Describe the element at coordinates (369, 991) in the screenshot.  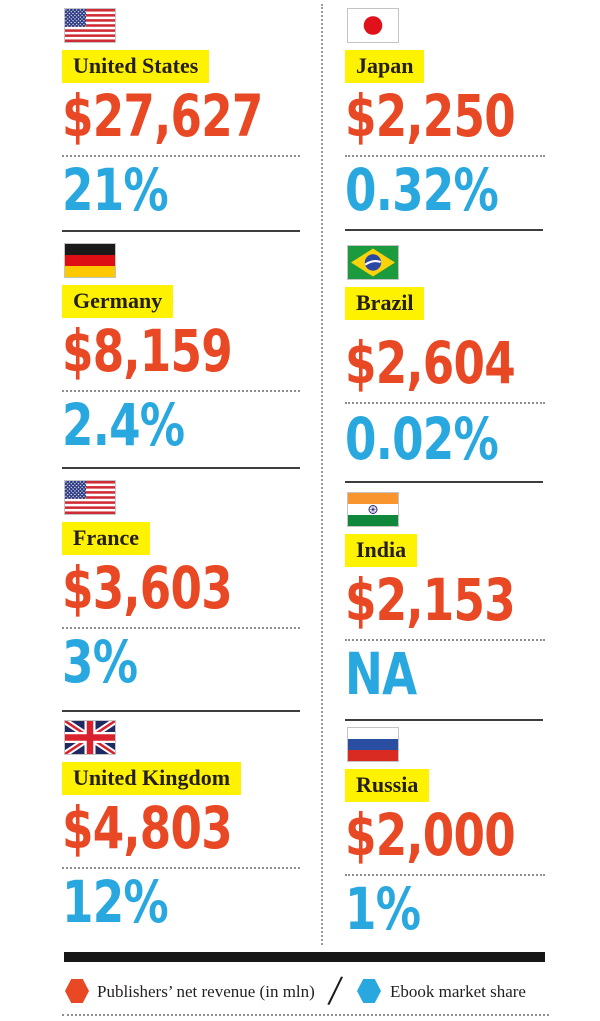
I see `share-hexagon-icon` at that location.